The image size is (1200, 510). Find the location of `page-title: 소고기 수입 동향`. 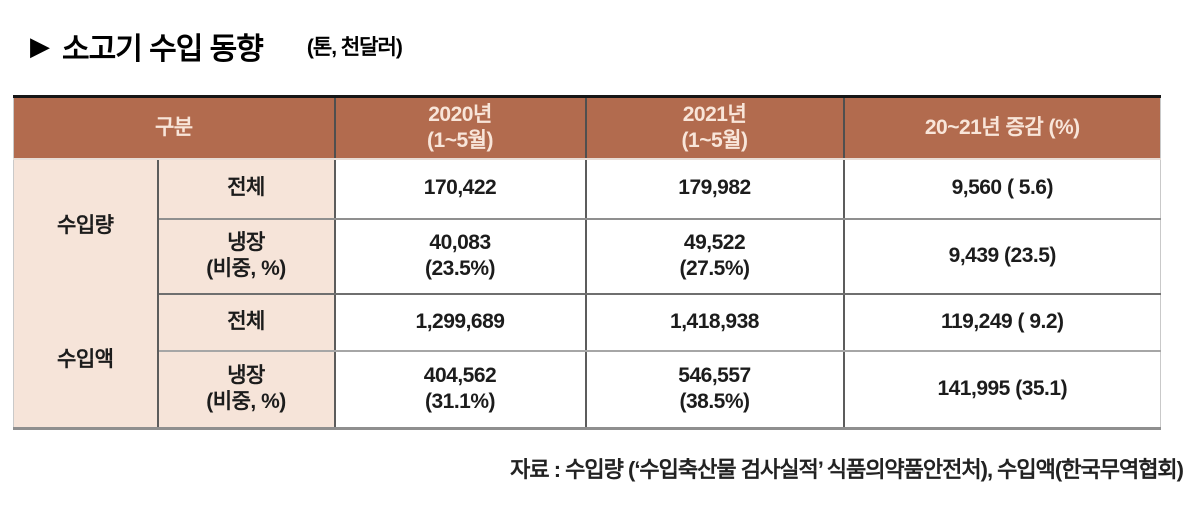

page-title: 소고기 수입 동향 is located at coordinates (163, 49).